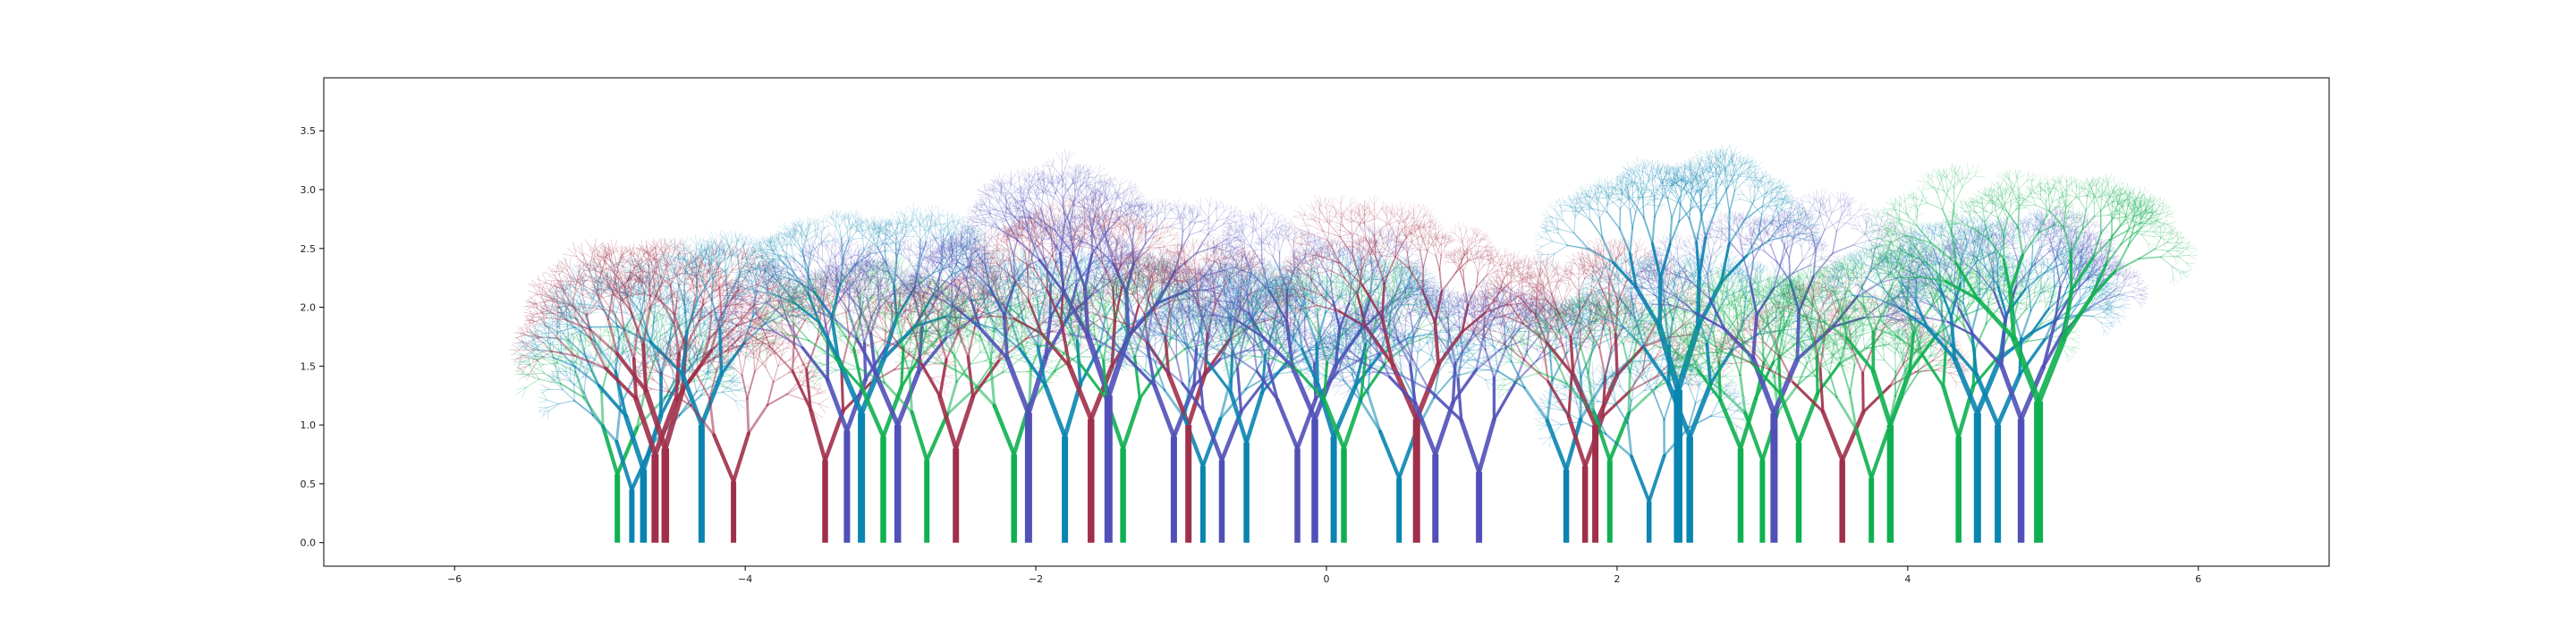 This screenshot has width=2576, height=644. Describe the element at coordinates (309, 190) in the screenshot. I see `y-tick-label: 3.0` at that location.